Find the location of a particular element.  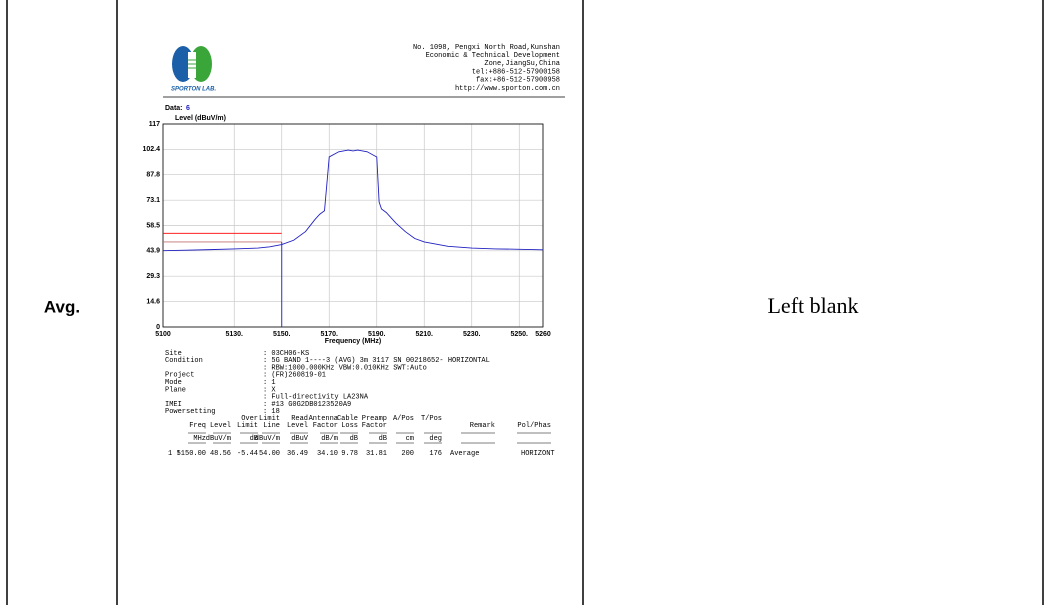

cell: HORIZONT is located at coordinates (538, 454).